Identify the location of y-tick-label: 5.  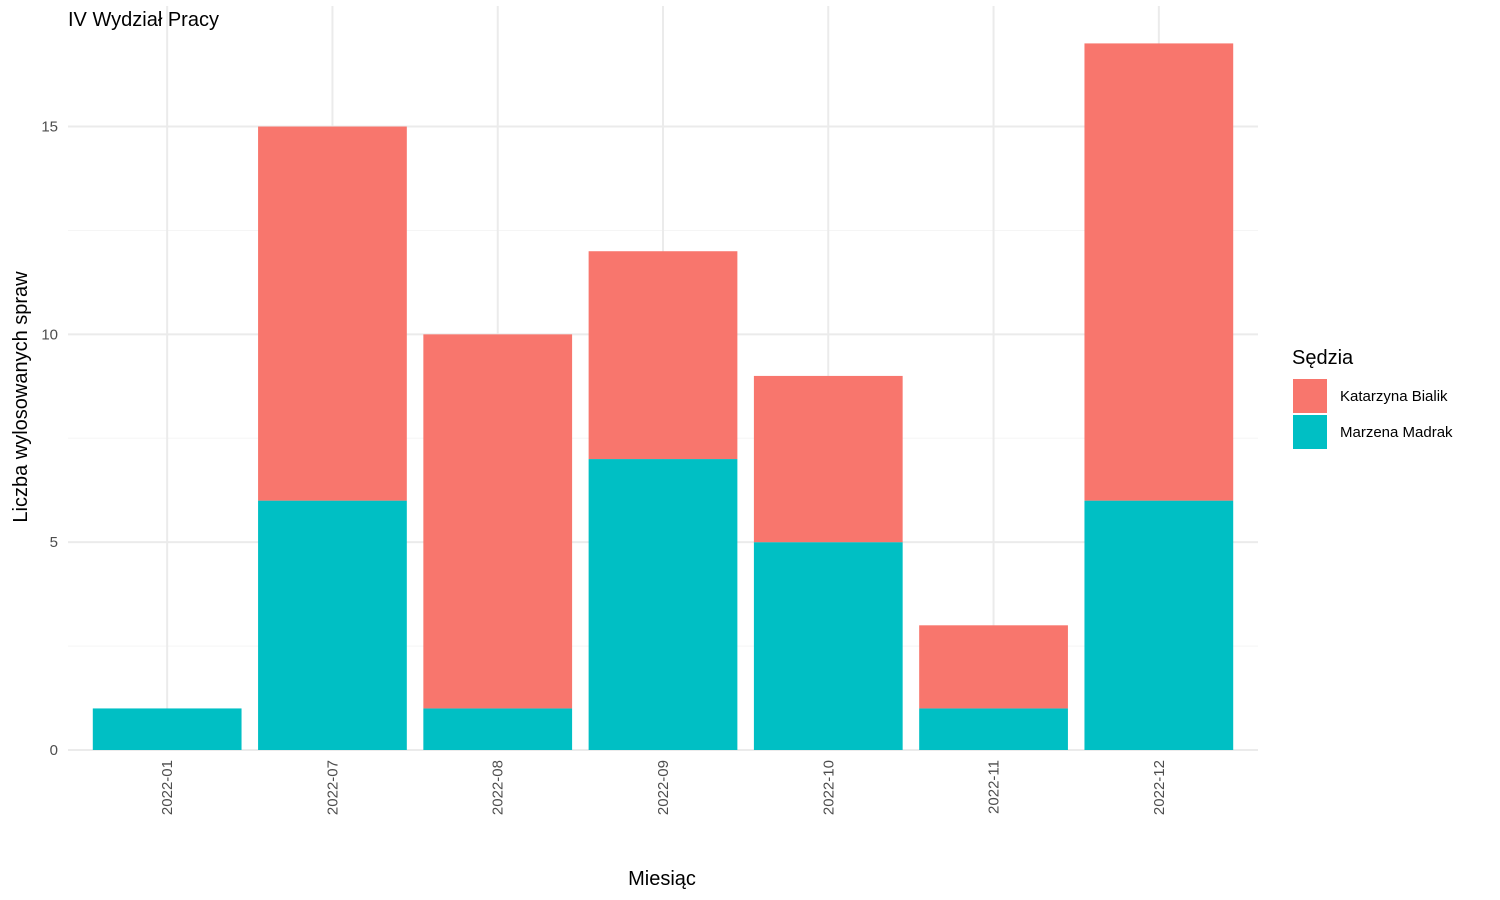
(54, 542).